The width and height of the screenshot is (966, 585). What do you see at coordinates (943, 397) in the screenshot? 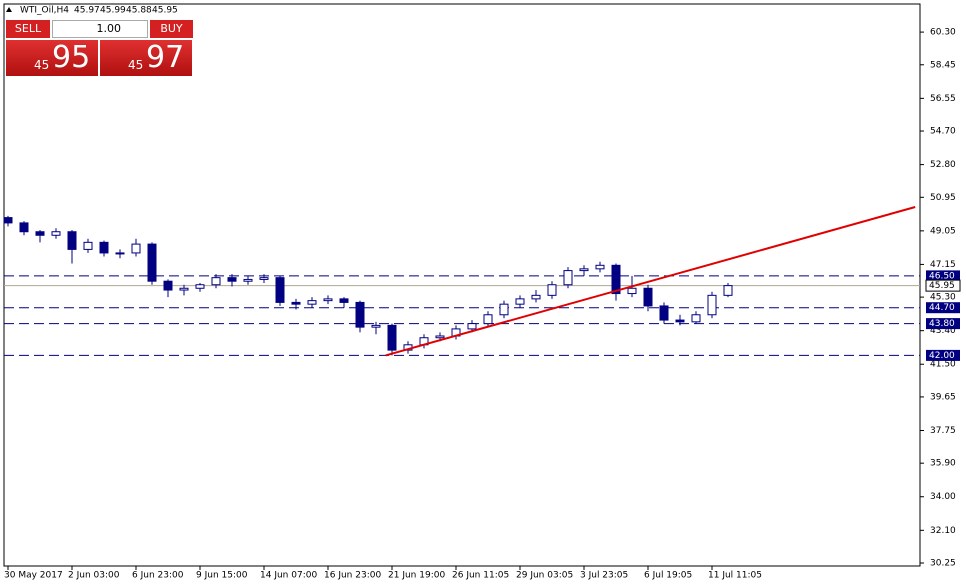
I see `y-tick-label: 39.65` at bounding box center [943, 397].